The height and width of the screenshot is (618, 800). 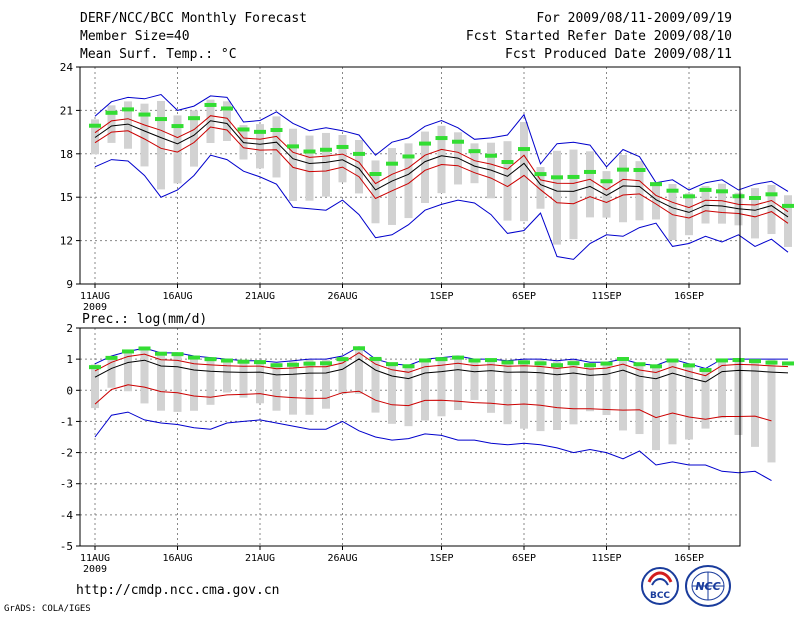 What do you see at coordinates (178, 590) in the screenshot?
I see `source-url: http://cmdp.ncc.cma.gov.cn` at bounding box center [178, 590].